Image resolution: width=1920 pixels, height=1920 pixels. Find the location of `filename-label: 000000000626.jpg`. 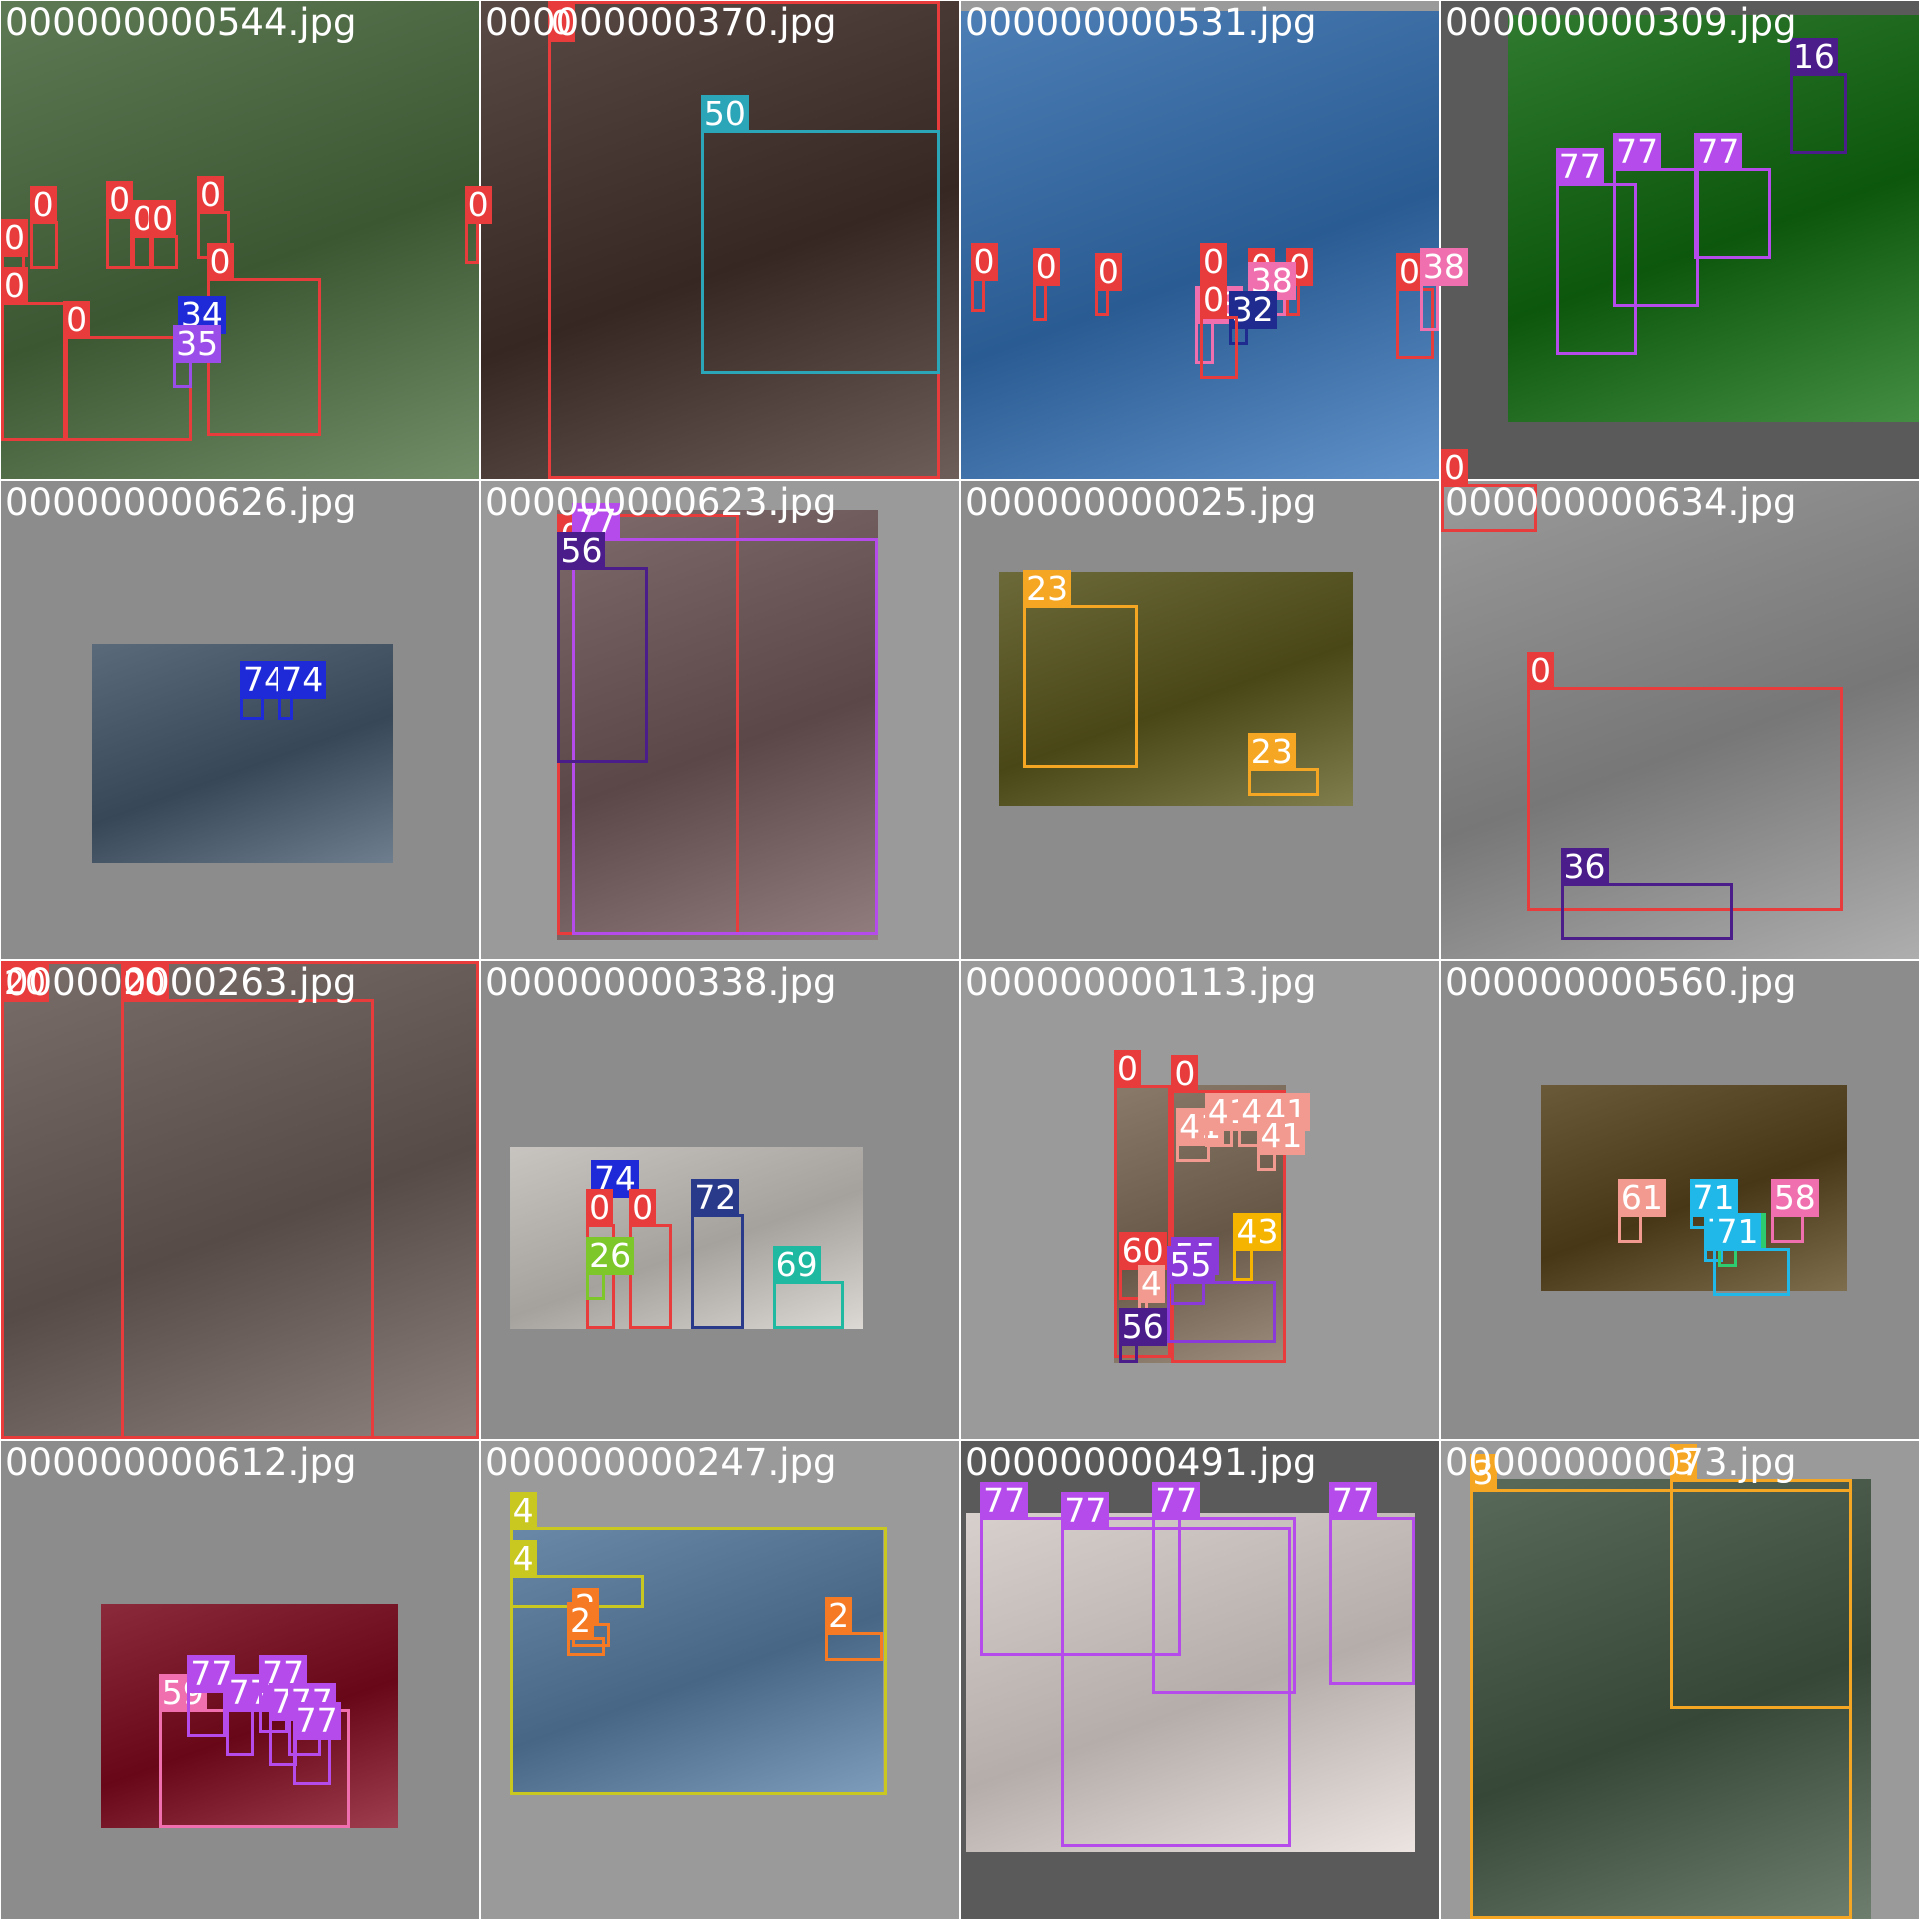

filename-label: 000000000626.jpg is located at coordinates (181, 502).